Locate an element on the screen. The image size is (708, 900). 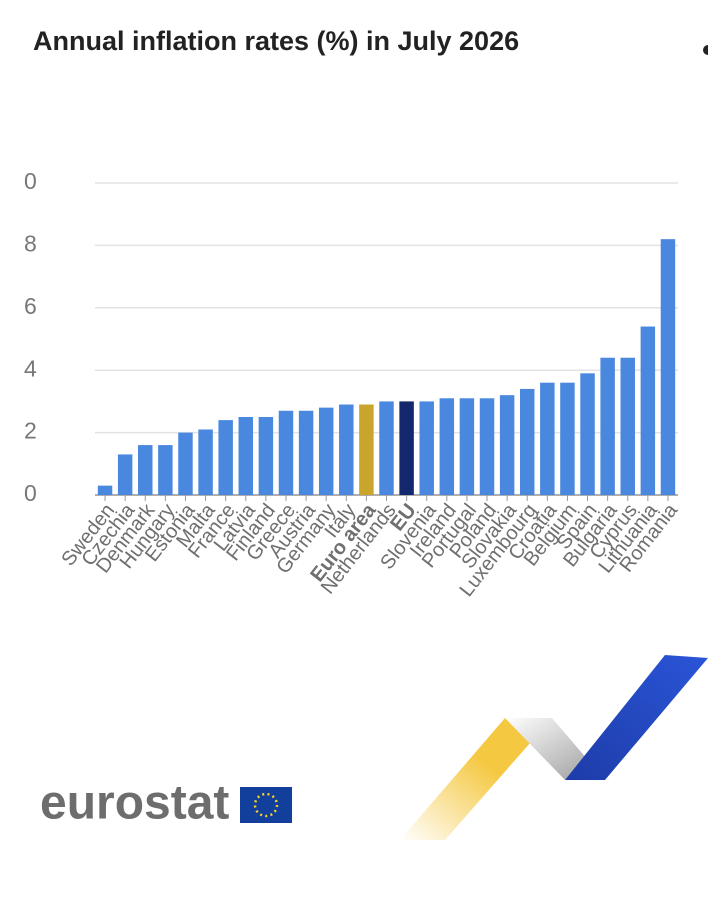
eu-flag is located at coordinates (266, 805).